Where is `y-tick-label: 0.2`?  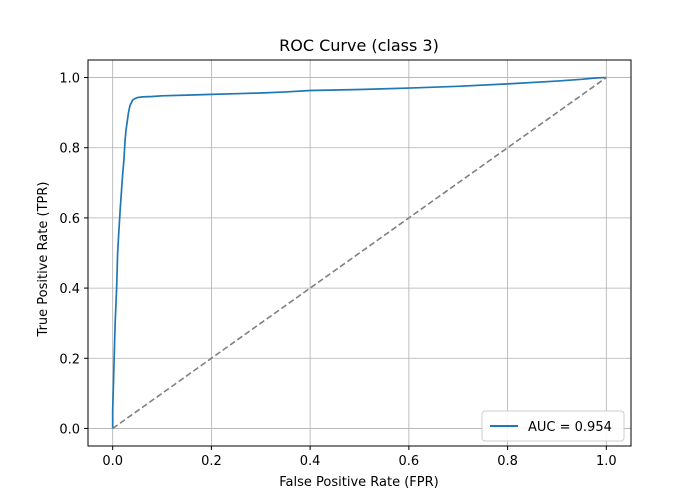
y-tick-label: 0.2 is located at coordinates (69, 359).